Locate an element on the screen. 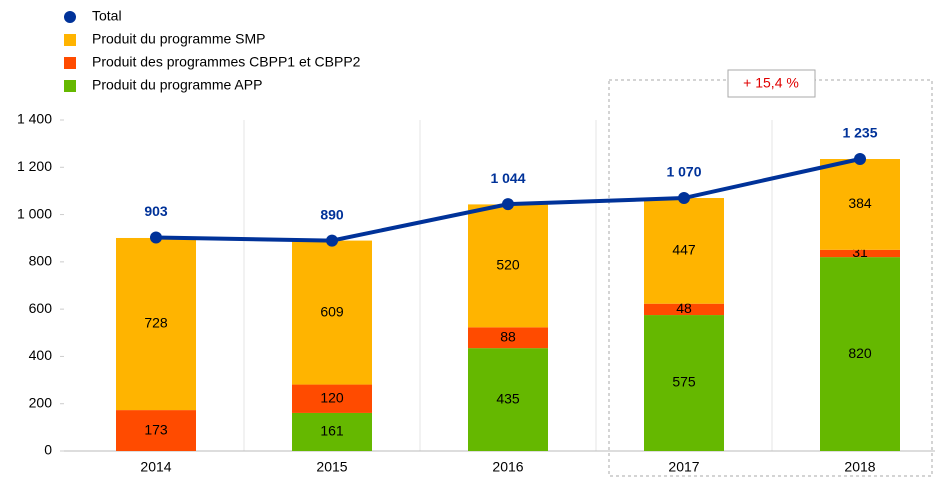 The width and height of the screenshot is (946, 477). annotation-box is located at coordinates (771, 83).